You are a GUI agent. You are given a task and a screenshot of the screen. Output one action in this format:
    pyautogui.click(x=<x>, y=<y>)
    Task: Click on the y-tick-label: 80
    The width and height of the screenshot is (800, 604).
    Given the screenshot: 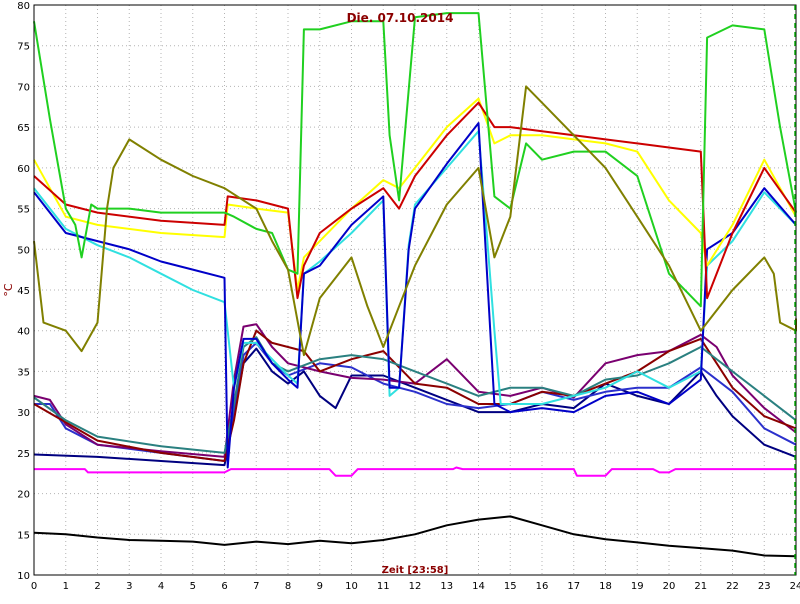 What is the action you would take?
    pyautogui.click(x=23, y=6)
    